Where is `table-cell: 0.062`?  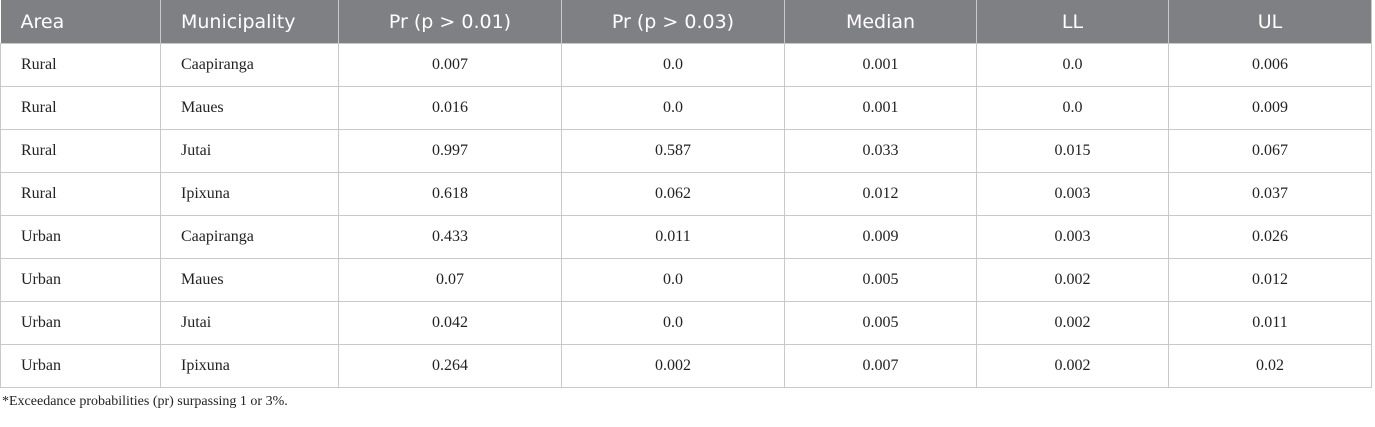 table-cell: 0.062 is located at coordinates (673, 194).